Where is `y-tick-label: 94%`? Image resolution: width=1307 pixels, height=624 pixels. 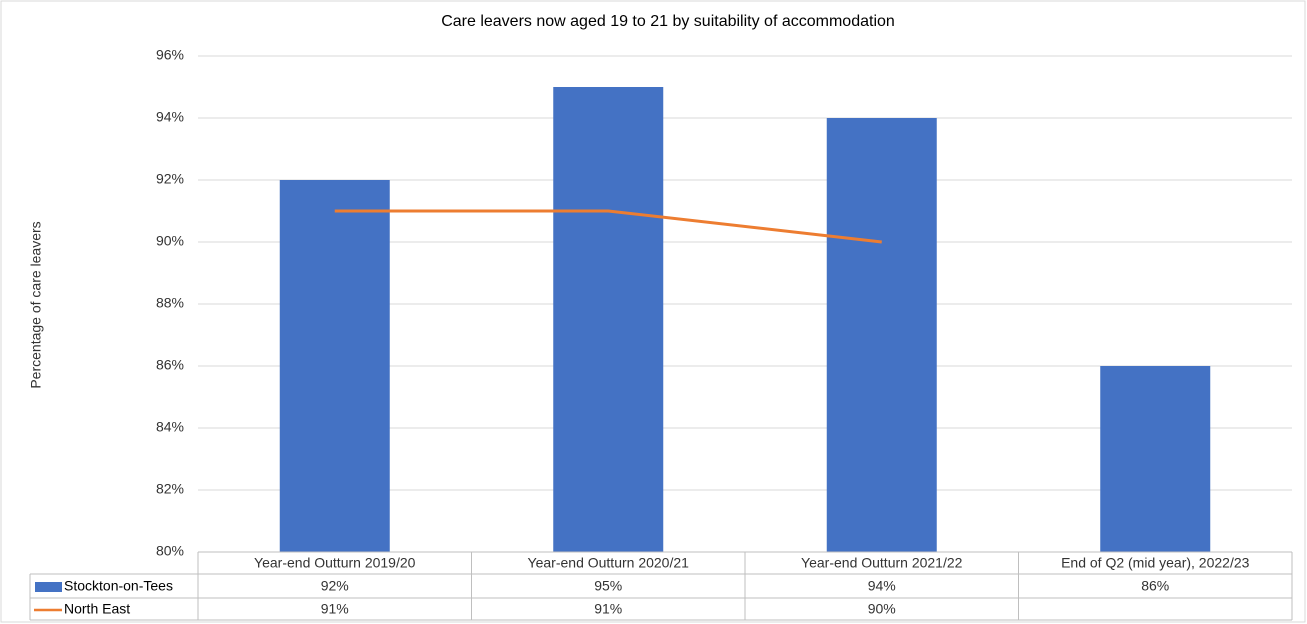
y-tick-label: 94% is located at coordinates (170, 117).